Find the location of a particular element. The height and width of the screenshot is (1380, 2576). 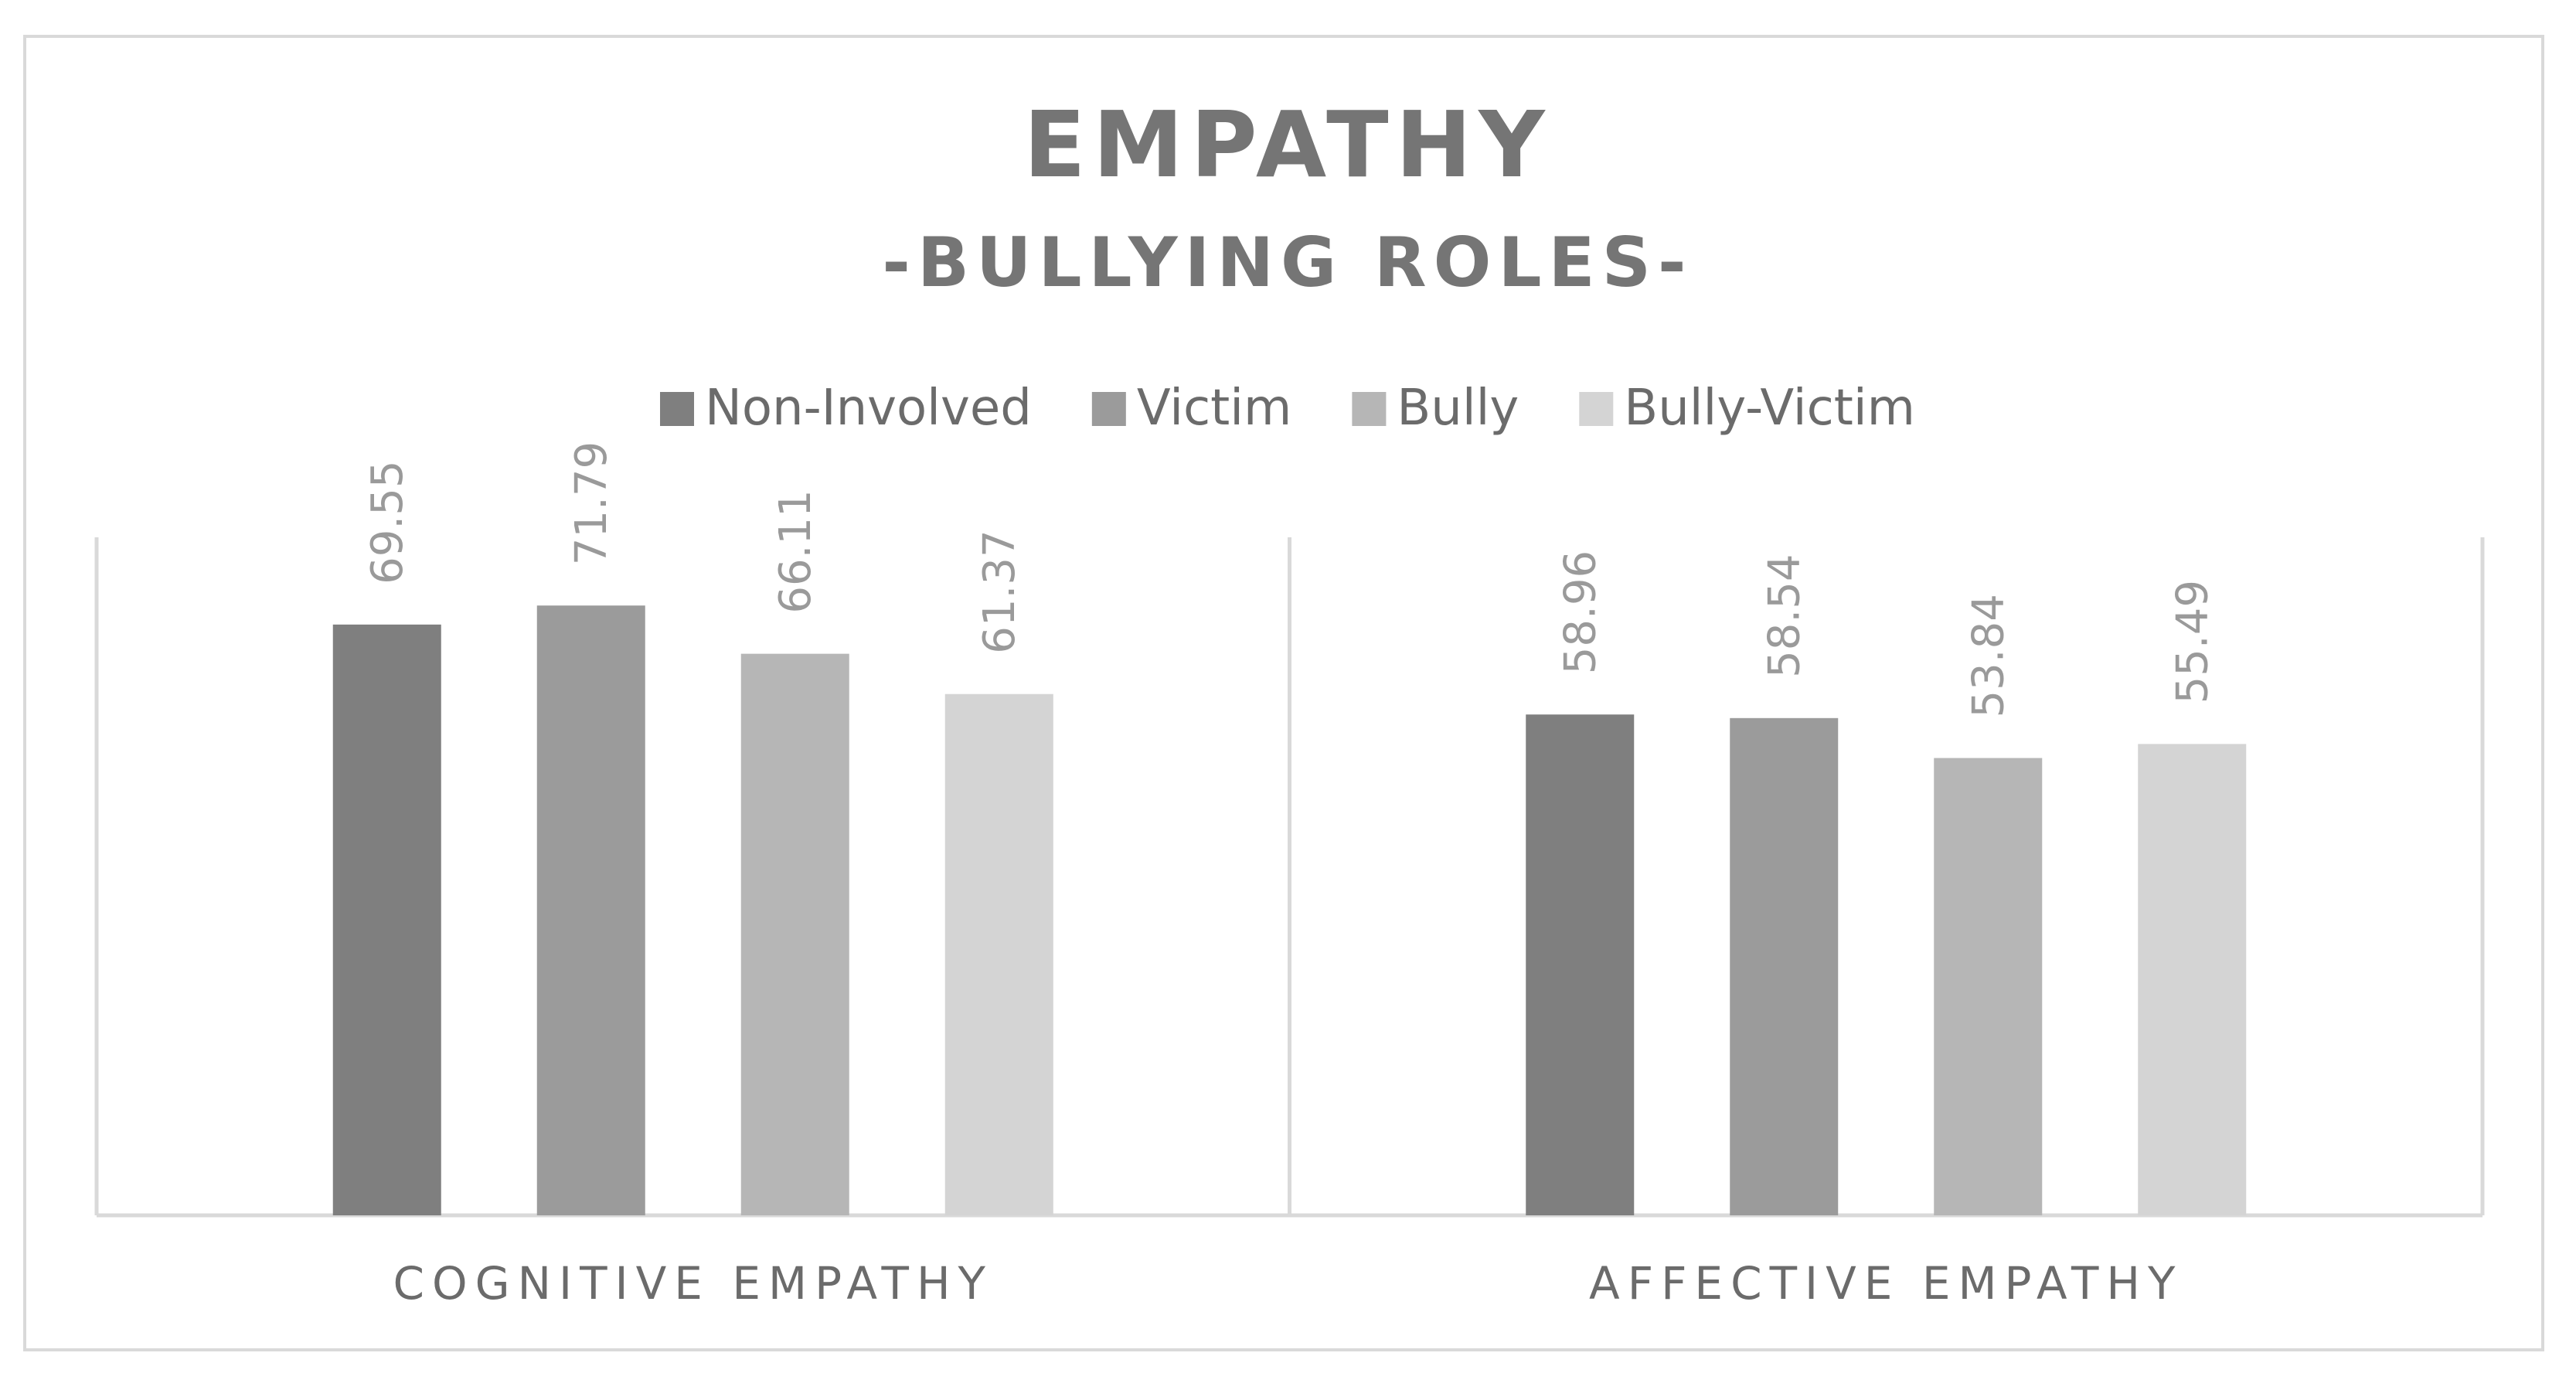

bar-affective-empathy-bully-victim is located at coordinates (2192, 979).